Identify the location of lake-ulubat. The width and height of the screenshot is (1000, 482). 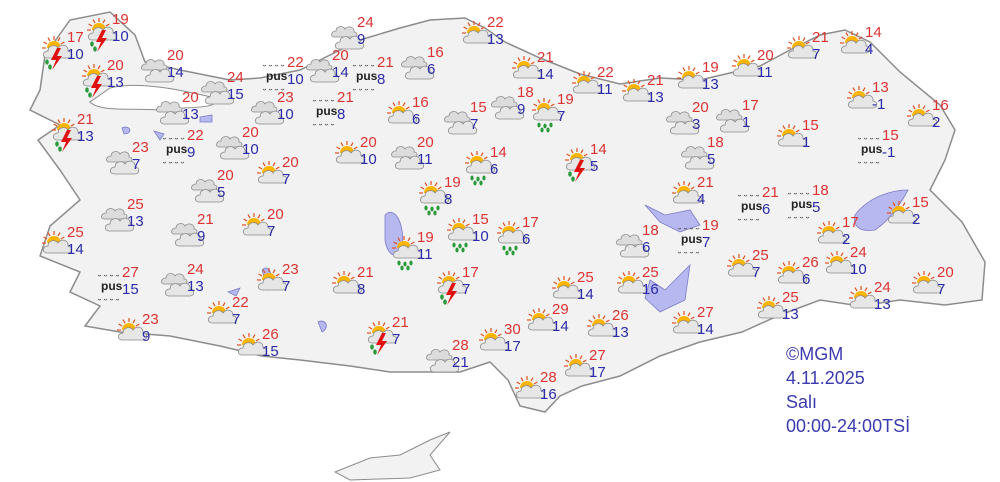
(126, 130).